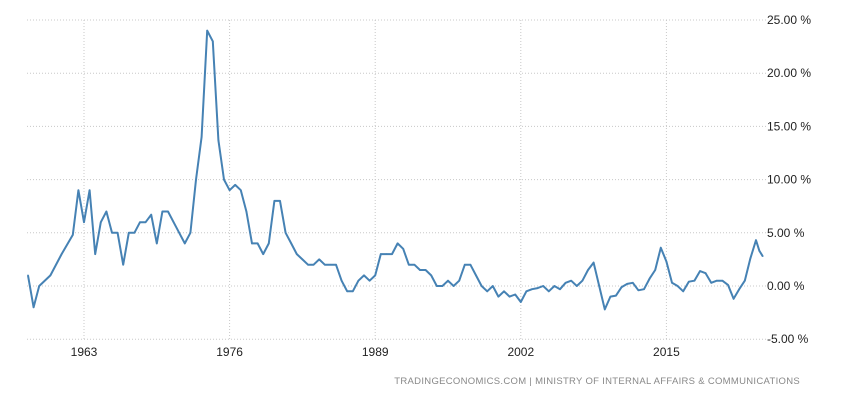 The image size is (850, 400). Describe the element at coordinates (786, 286) in the screenshot. I see `y-tick-label: 0.00 %` at that location.